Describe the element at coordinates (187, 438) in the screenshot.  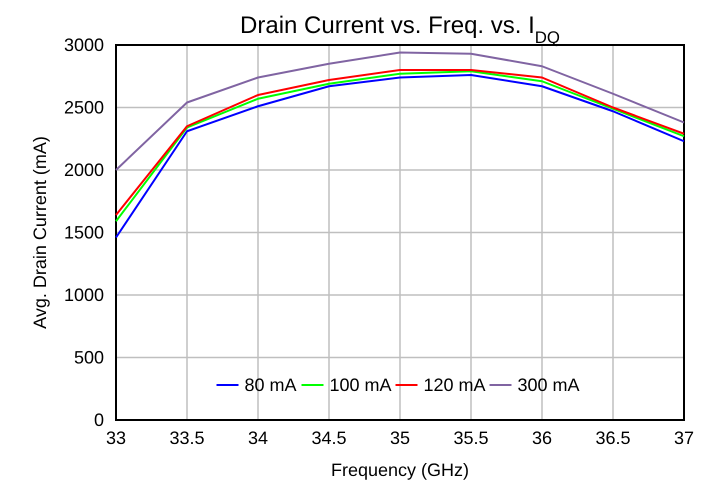
I see `x-tick-label: 33.5` at that location.